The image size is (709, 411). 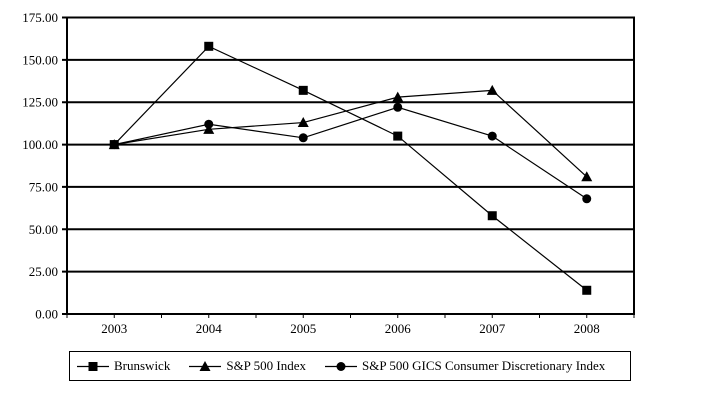 I want to click on y-axis-label: 125.00, so click(x=40, y=102).